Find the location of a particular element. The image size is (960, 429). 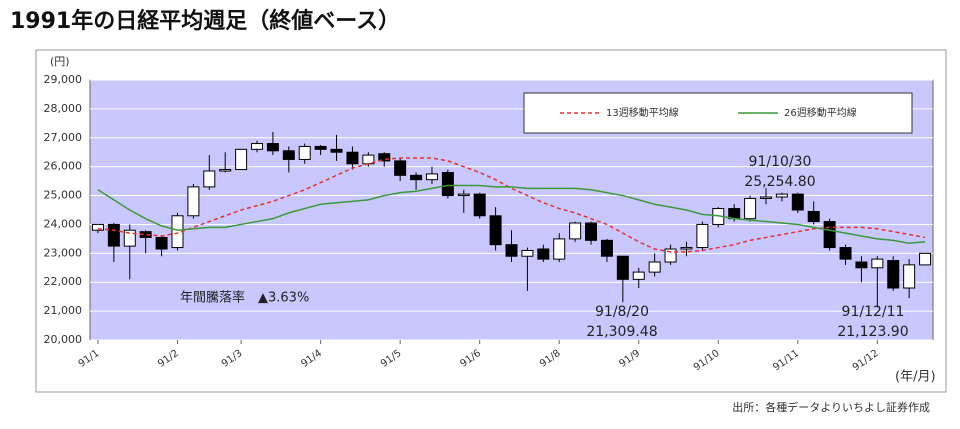

annotation: 25,254.80 is located at coordinates (779, 182).